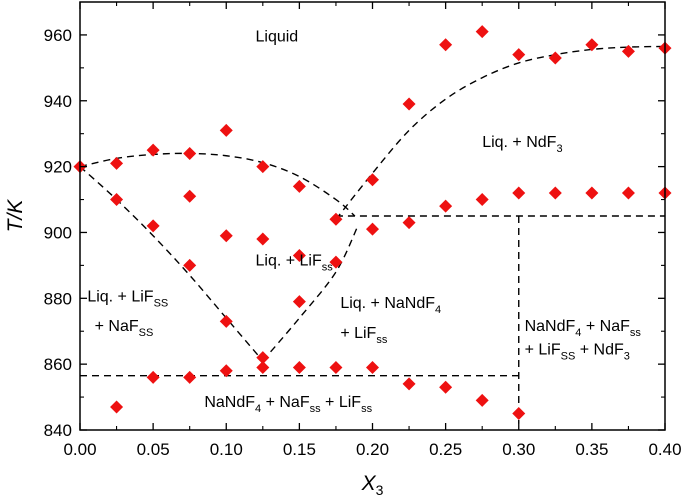  What do you see at coordinates (372, 485) in the screenshot?
I see `x-axis-title: X3` at bounding box center [372, 485].